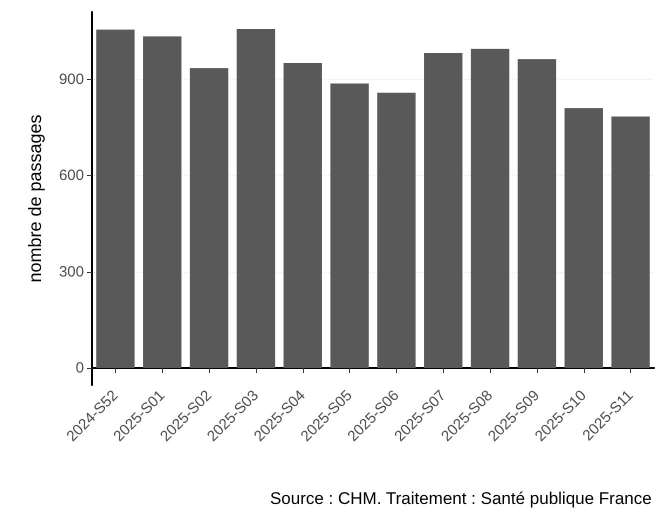  I want to click on y-tick-label: 300, so click(71, 271).